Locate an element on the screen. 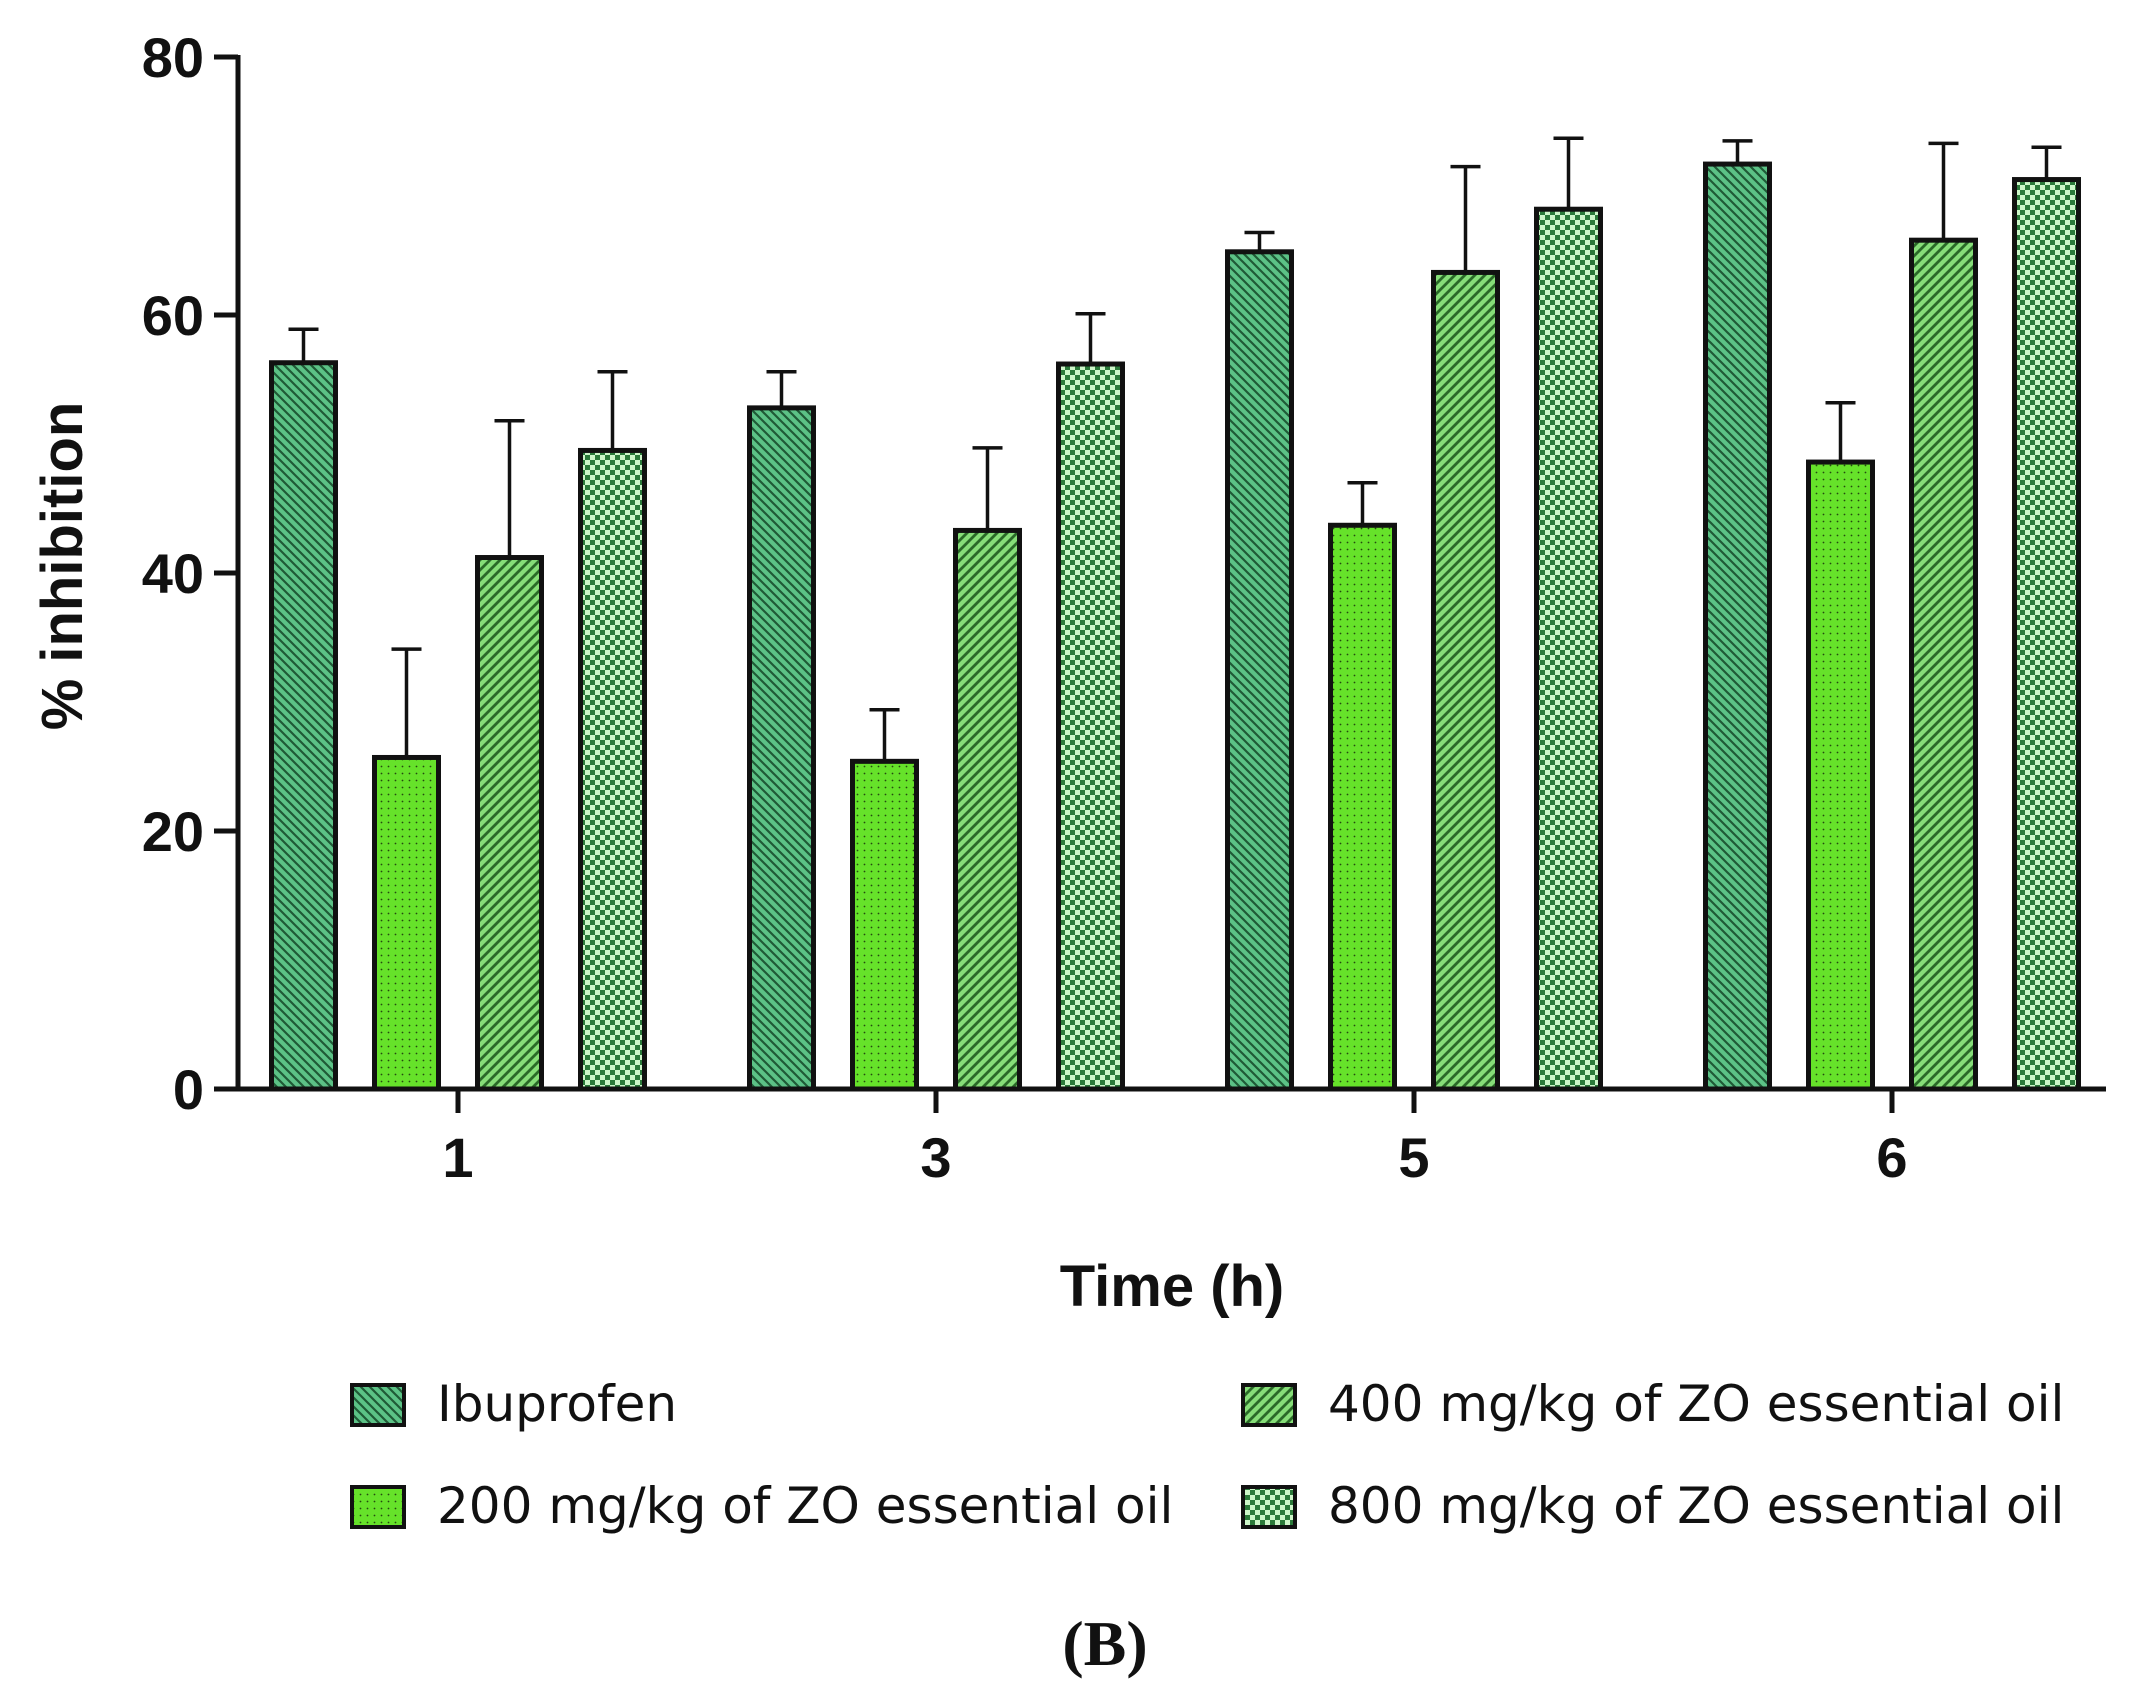 This screenshot has height=1707, width=2130. bar-series3-1h is located at coordinates (509, 823).